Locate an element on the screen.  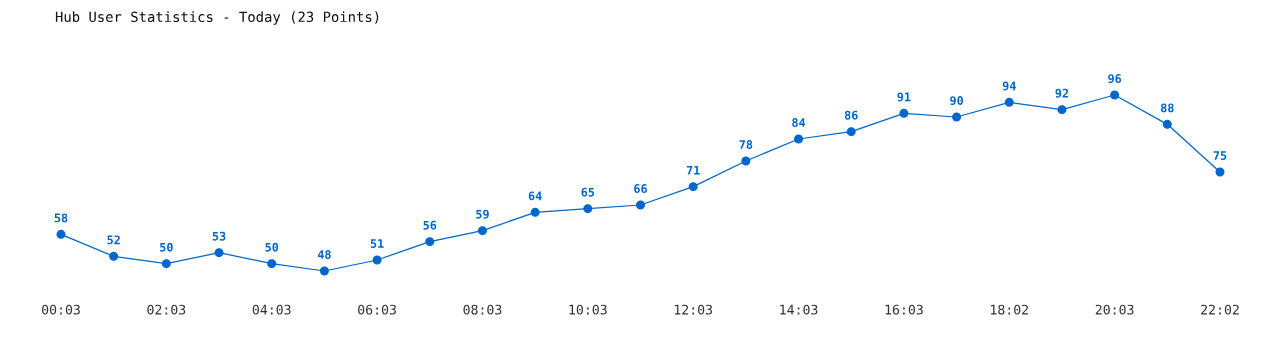
data-label: 96 is located at coordinates (1115, 79).